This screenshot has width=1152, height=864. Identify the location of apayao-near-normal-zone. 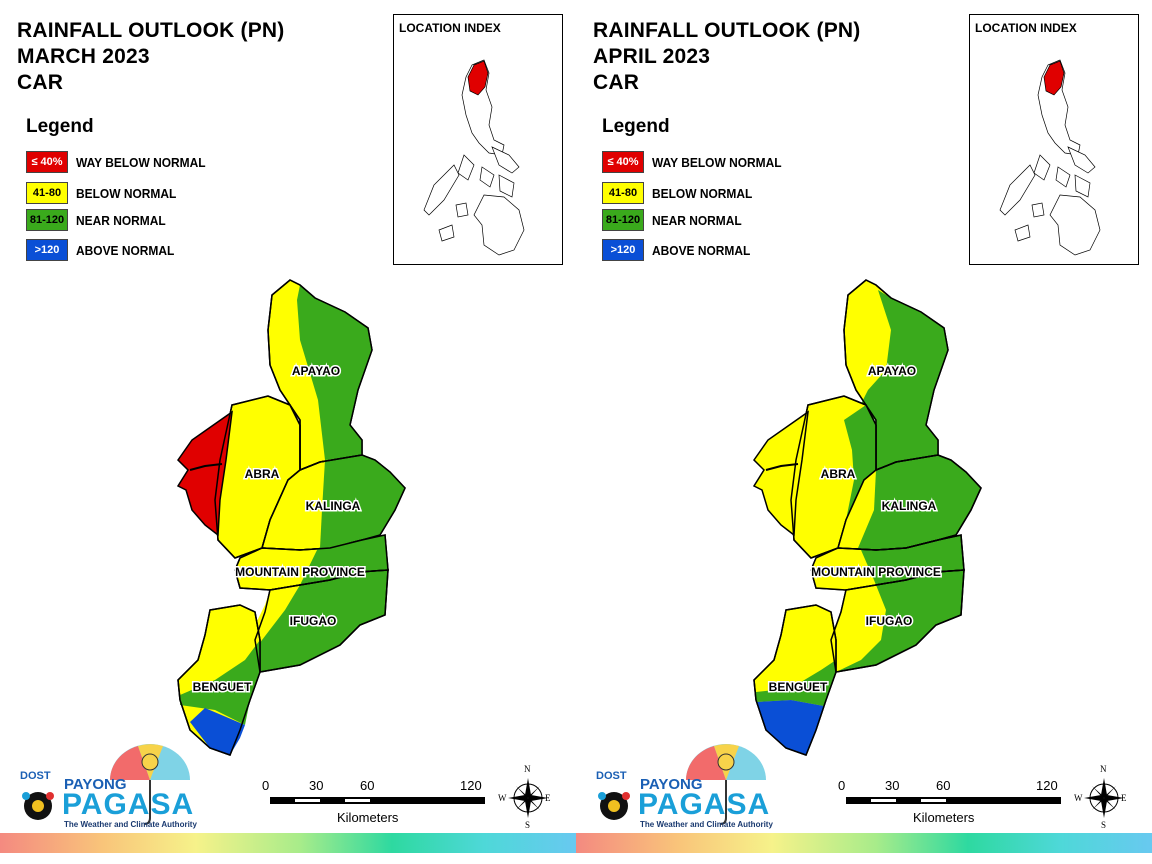
(334, 372).